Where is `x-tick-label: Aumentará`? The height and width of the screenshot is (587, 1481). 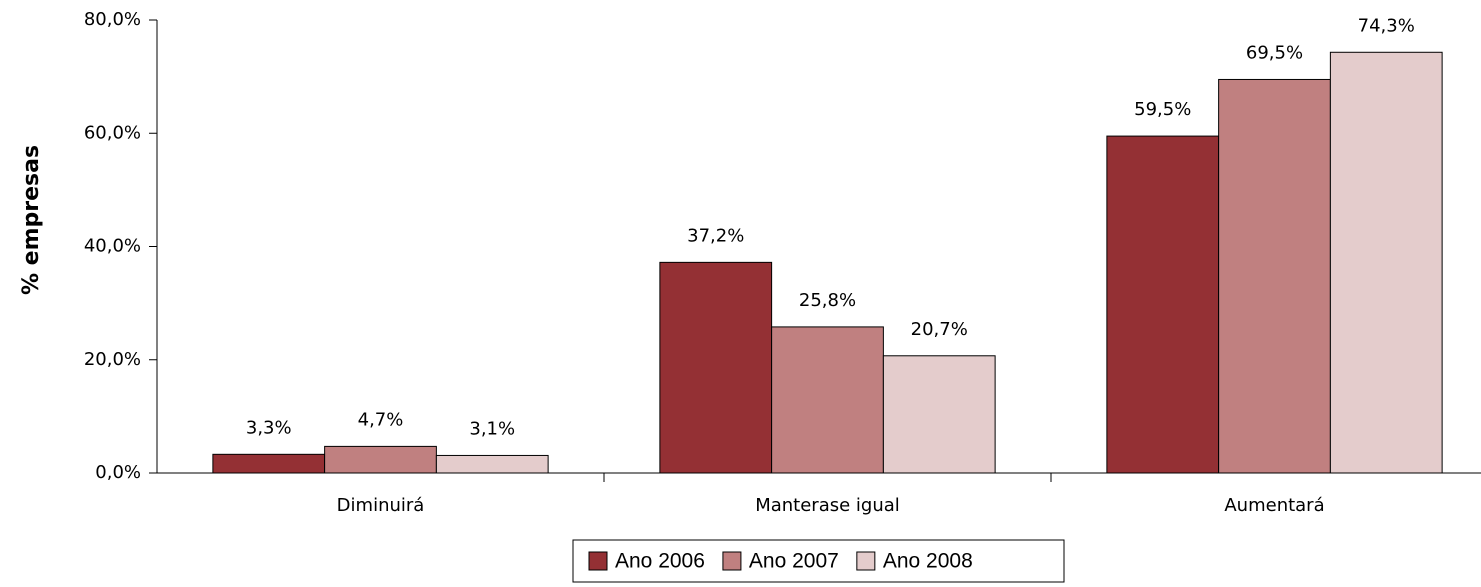 x-tick-label: Aumentará is located at coordinates (1274, 505).